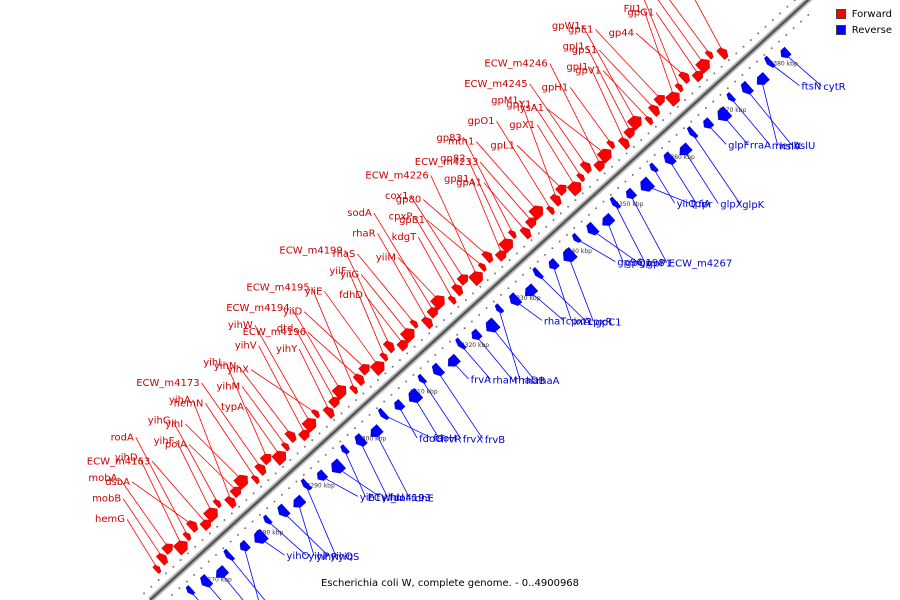 This screenshot has width=900, height=600. Describe the element at coordinates (662, 44) in the screenshot. I see `forward-leader-fi1` at that location.